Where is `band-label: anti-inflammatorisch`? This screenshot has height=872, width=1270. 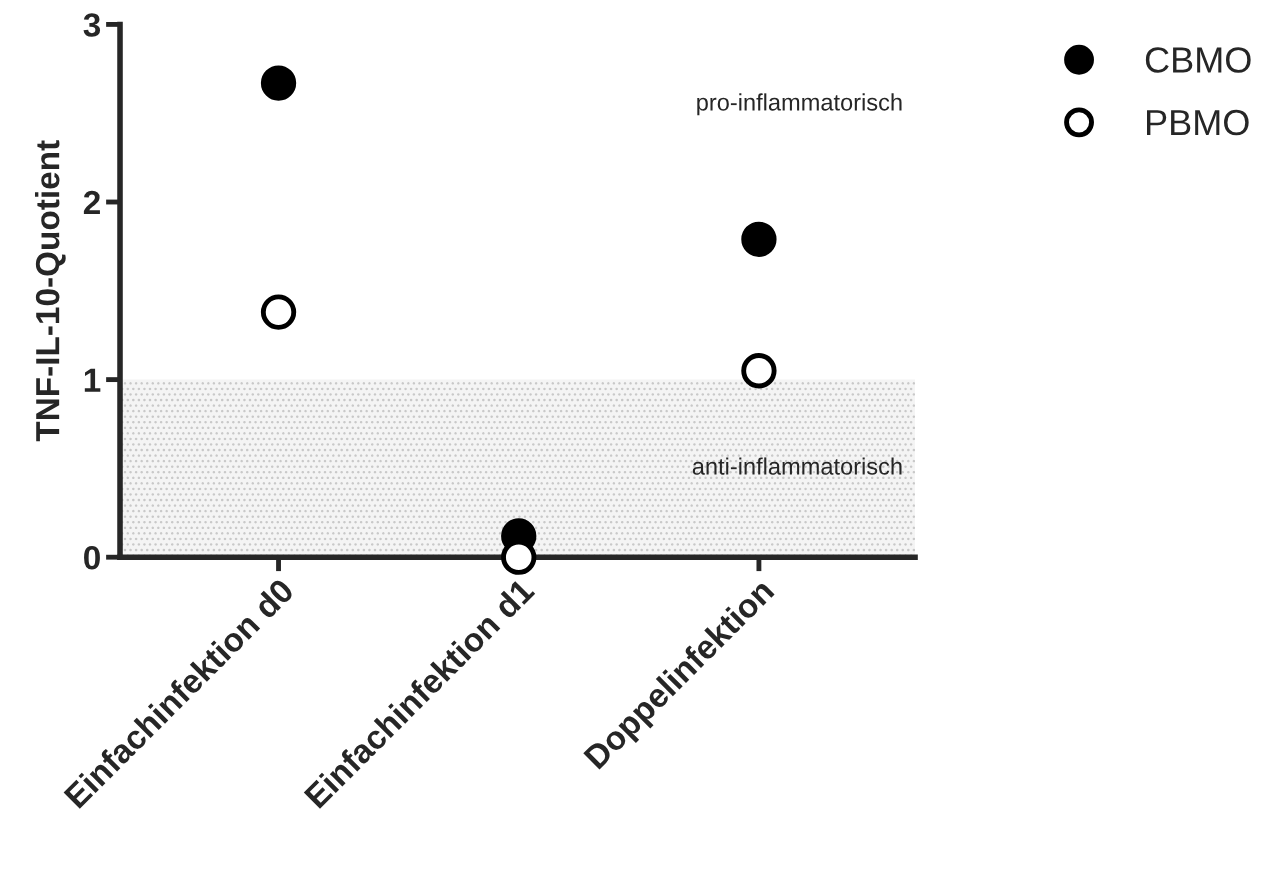
band-label: anti-inflammatorisch is located at coordinates (797, 466).